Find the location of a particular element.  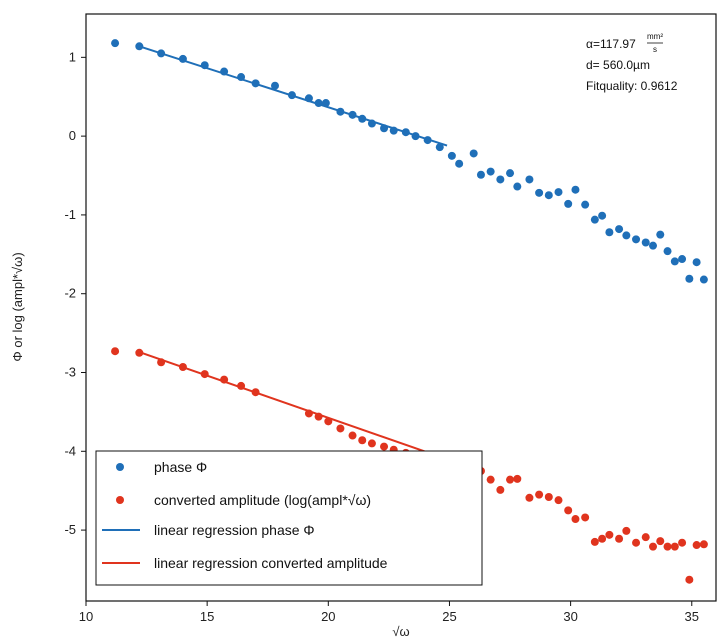

y-tick-label-3: -2 is located at coordinates (70, 293).